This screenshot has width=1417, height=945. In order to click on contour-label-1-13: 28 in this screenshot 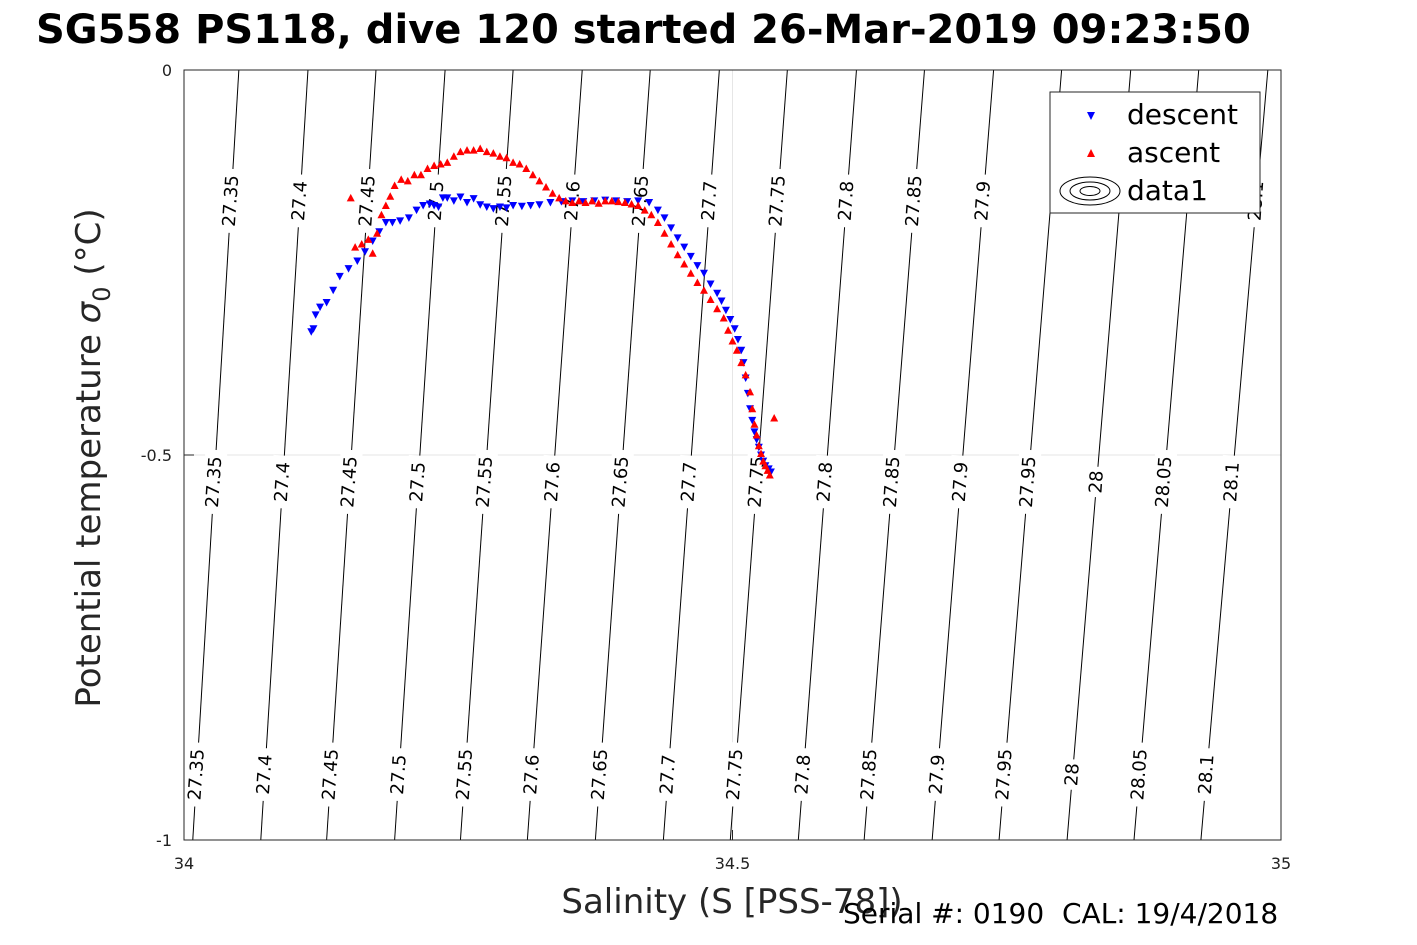, I will do `click(1096, 482)`.